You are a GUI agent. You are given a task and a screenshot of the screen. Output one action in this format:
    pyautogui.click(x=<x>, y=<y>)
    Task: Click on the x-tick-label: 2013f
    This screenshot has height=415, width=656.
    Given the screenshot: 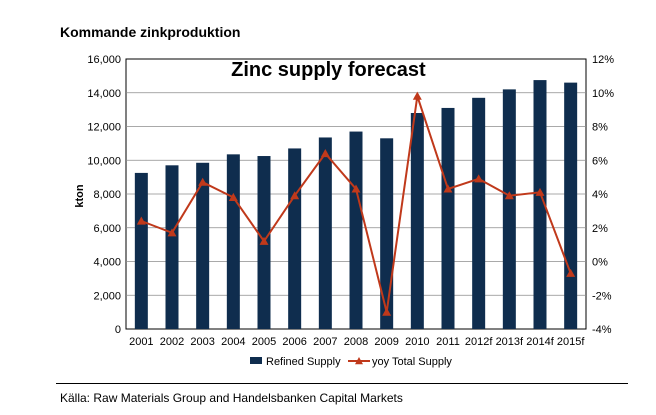 What is the action you would take?
    pyautogui.click(x=510, y=342)
    